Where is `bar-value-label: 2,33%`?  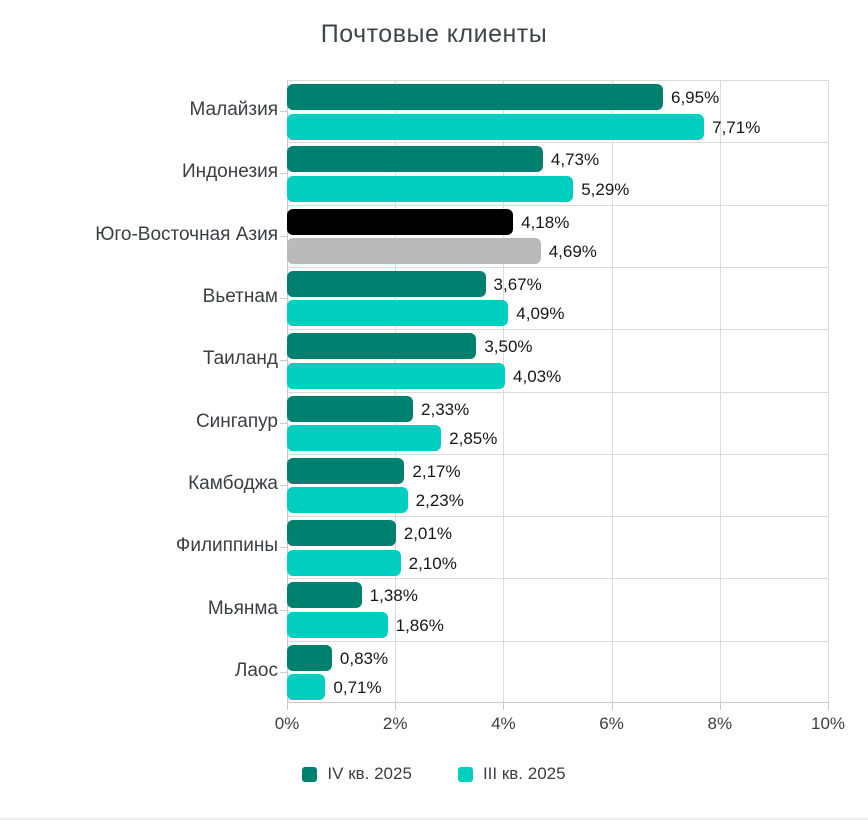 bar-value-label: 2,33% is located at coordinates (445, 409).